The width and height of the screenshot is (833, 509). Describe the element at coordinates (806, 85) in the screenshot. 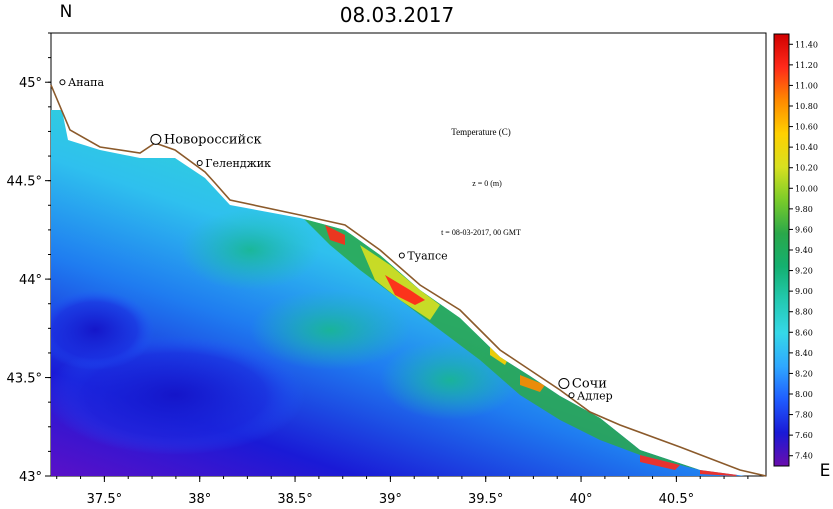

I see `colorbar-label: 11.00` at that location.